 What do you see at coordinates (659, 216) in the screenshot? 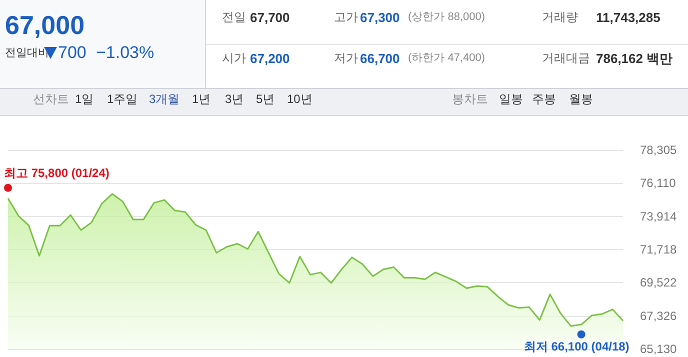
I see `y-tick-label: 73,914` at bounding box center [659, 216].